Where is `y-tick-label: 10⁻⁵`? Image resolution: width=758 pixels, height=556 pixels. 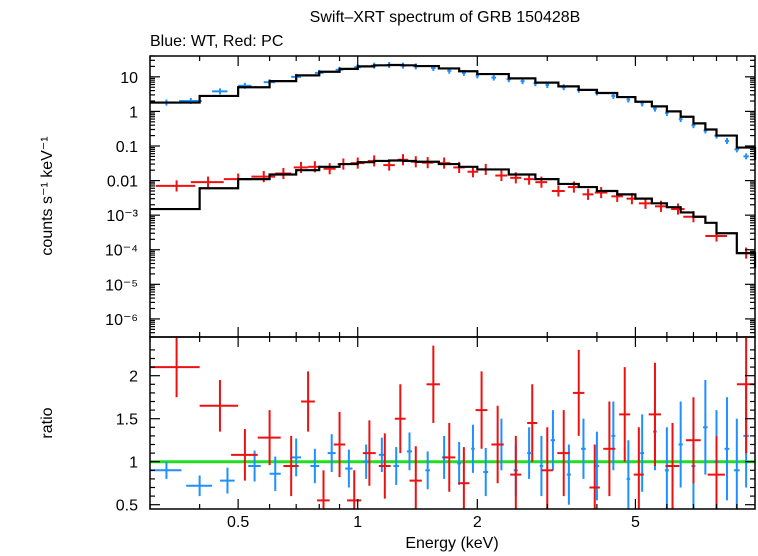 y-tick-label: 10⁻⁵ is located at coordinates (121, 285).